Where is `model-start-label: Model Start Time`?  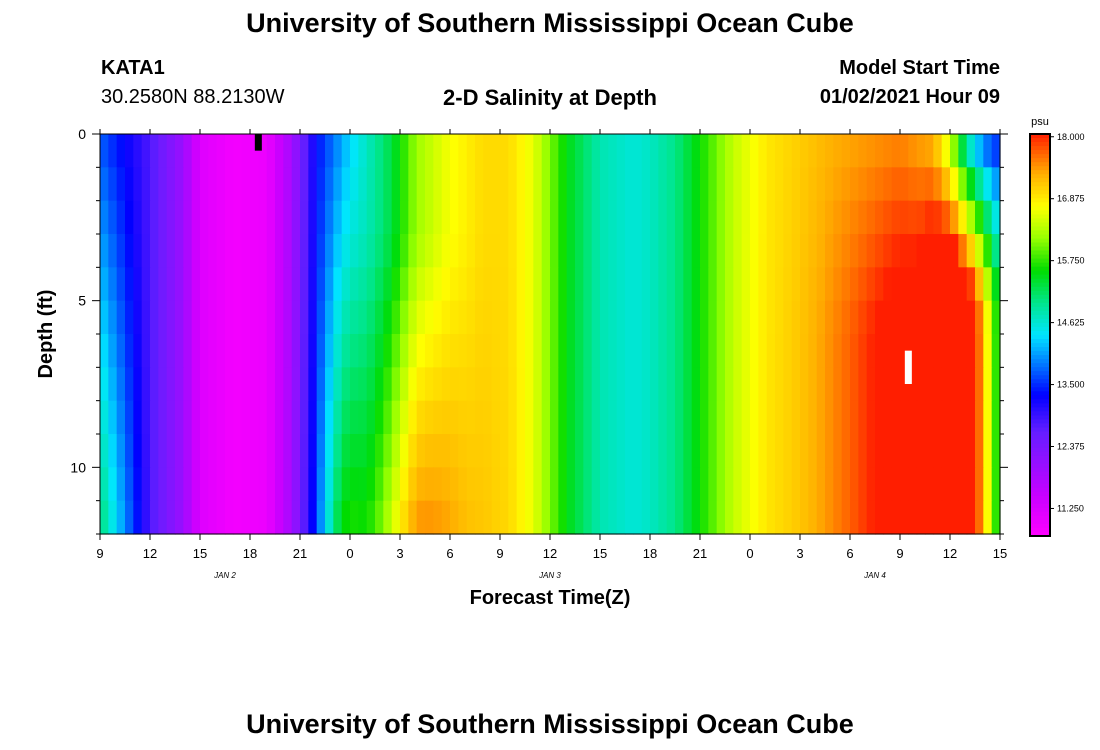 model-start-label: Model Start Time is located at coordinates (919, 68).